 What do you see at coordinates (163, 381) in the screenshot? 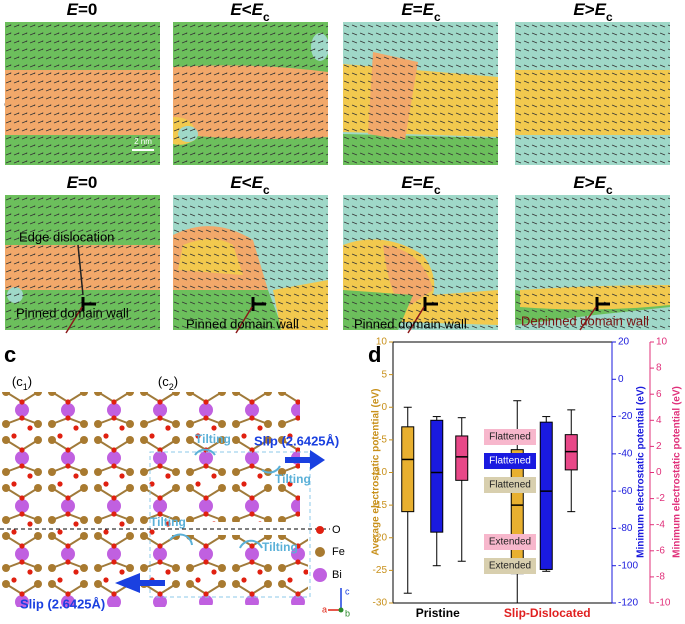
I see `title-part: (c` at bounding box center [163, 381].